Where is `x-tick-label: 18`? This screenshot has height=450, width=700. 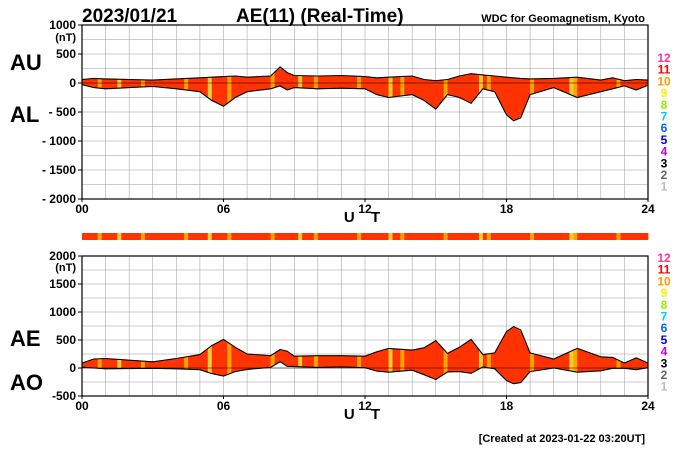
x-tick-label: 18 is located at coordinates (507, 406).